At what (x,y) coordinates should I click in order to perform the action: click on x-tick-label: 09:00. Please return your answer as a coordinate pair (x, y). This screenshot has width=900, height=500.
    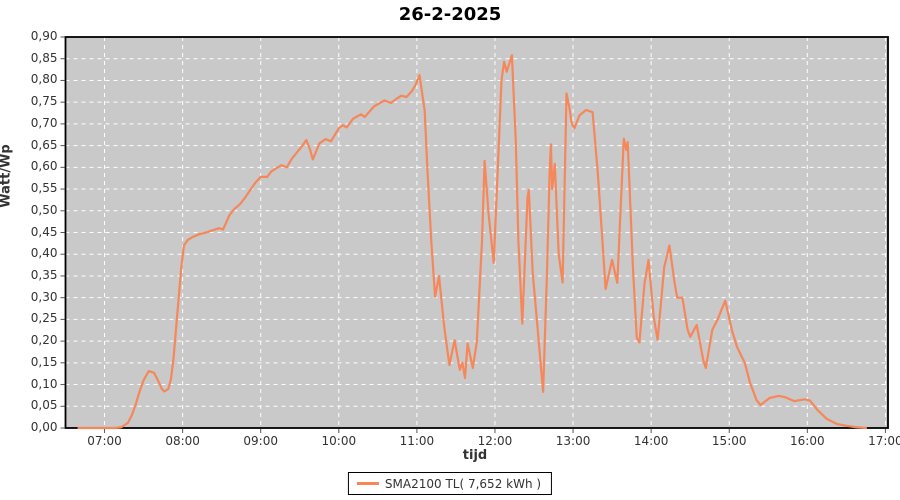
    Looking at the image, I should click on (260, 441).